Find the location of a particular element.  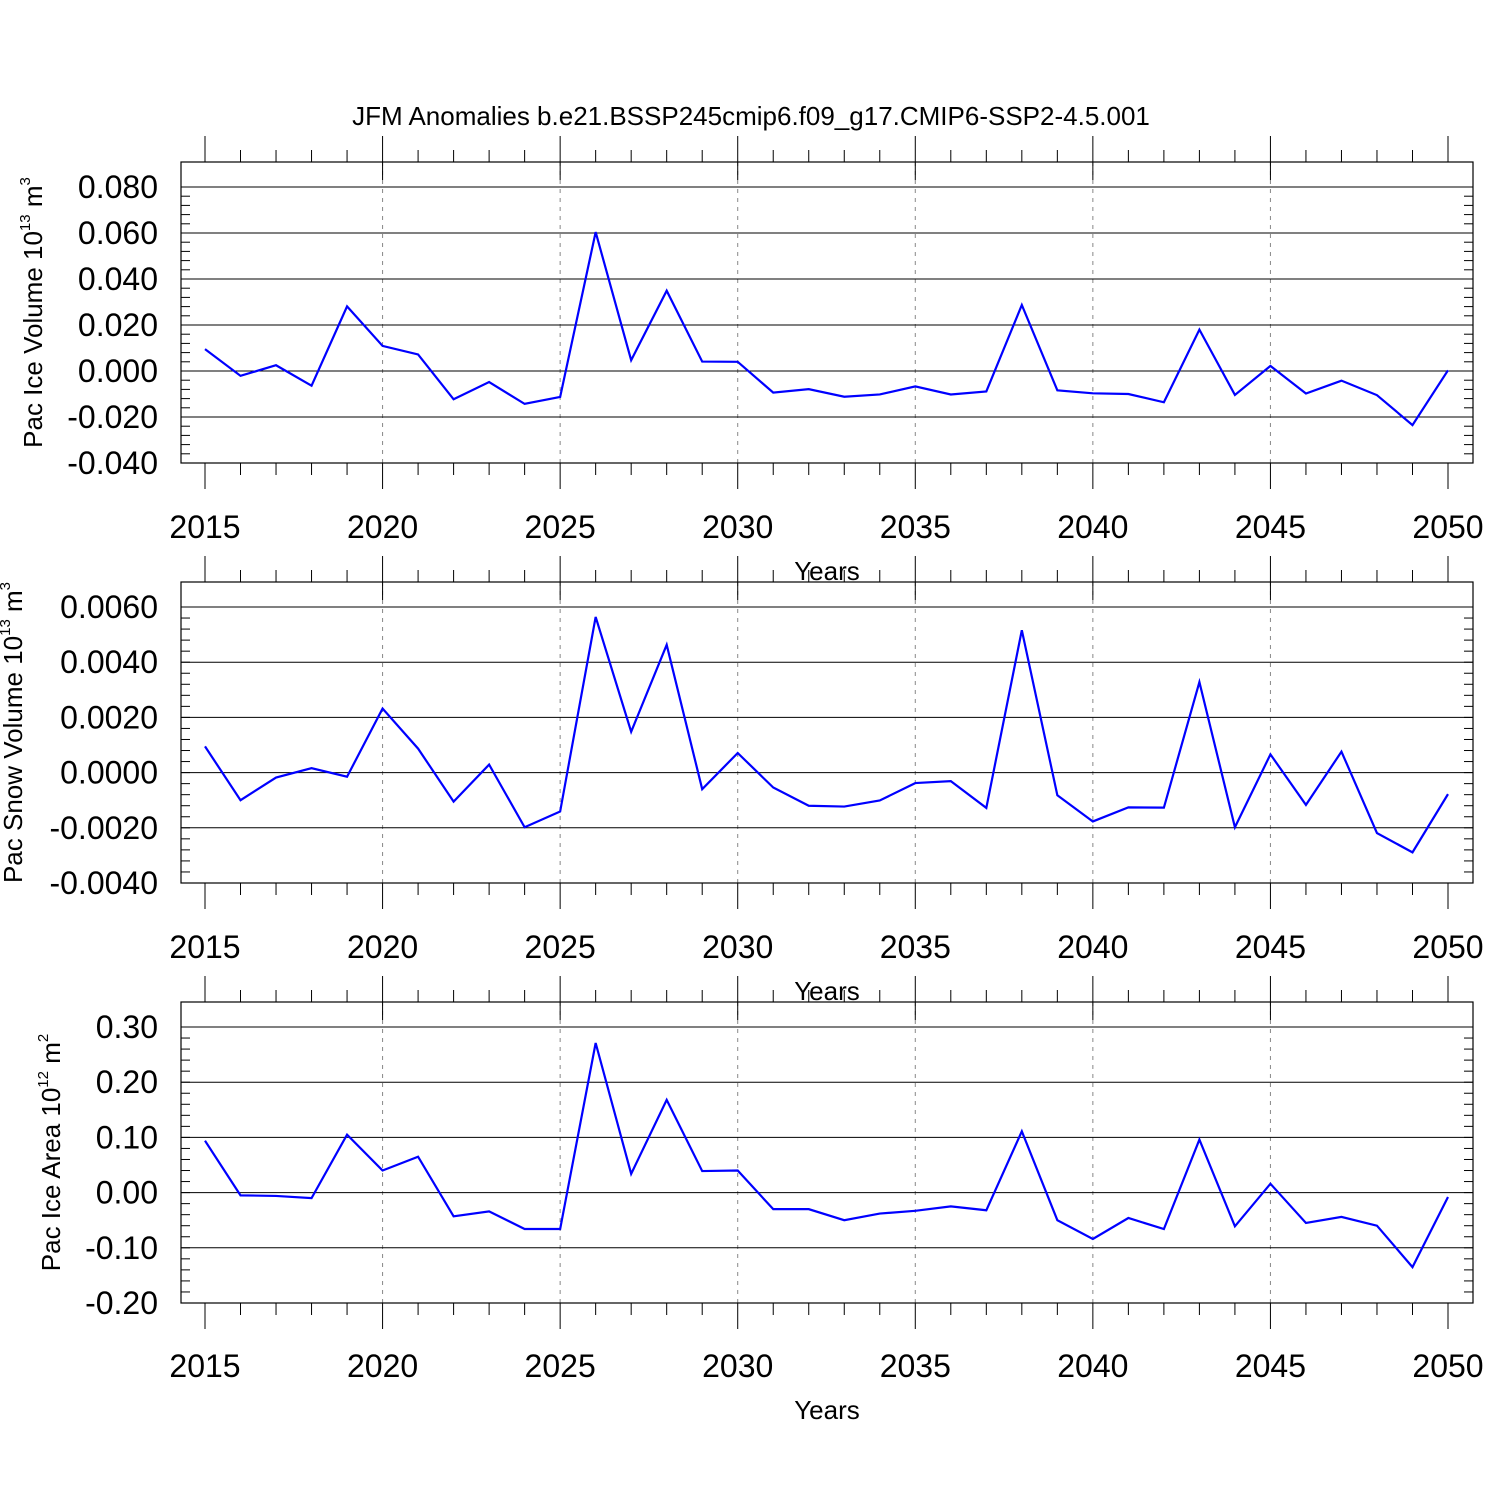

ytick-label: 0.0000 is located at coordinates (109, 773).